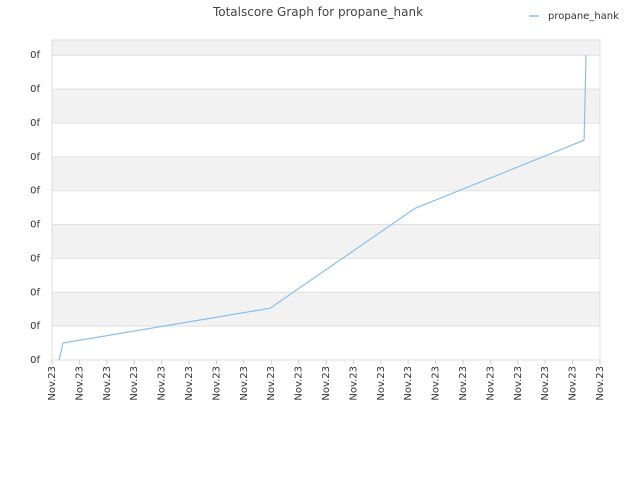 The image size is (640, 480). Describe the element at coordinates (317, 12) in the screenshot. I see `chart-title: Totalscore Graph for propane_hank` at that location.